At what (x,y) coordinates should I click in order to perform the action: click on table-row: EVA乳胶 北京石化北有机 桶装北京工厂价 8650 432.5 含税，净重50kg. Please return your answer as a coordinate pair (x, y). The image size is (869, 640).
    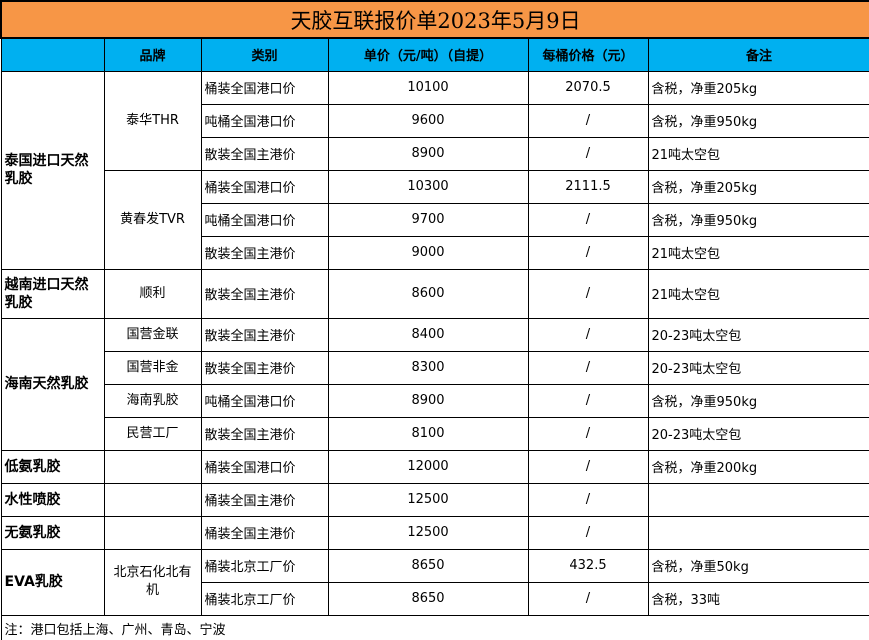
    Looking at the image, I should click on (434, 582).